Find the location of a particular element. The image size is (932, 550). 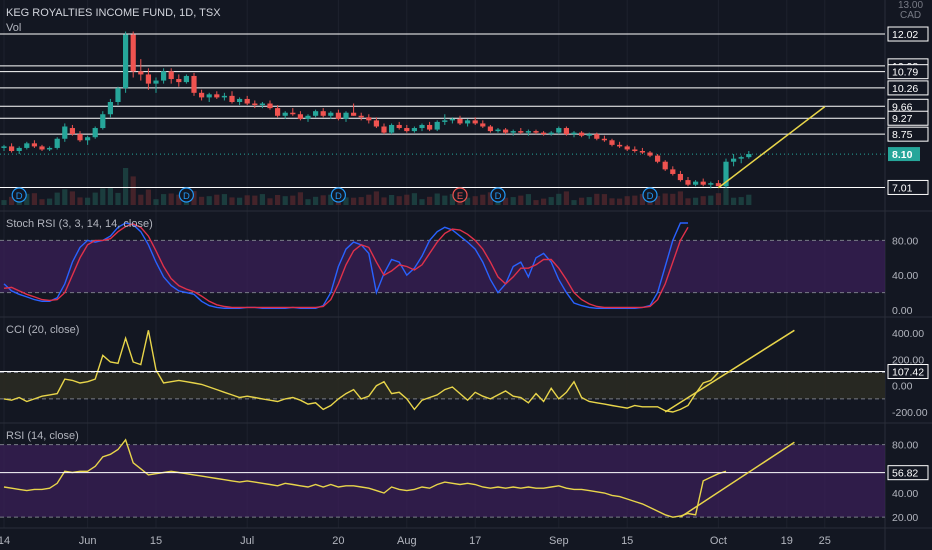

stoch-axis-tick: 0.00 is located at coordinates (902, 311).